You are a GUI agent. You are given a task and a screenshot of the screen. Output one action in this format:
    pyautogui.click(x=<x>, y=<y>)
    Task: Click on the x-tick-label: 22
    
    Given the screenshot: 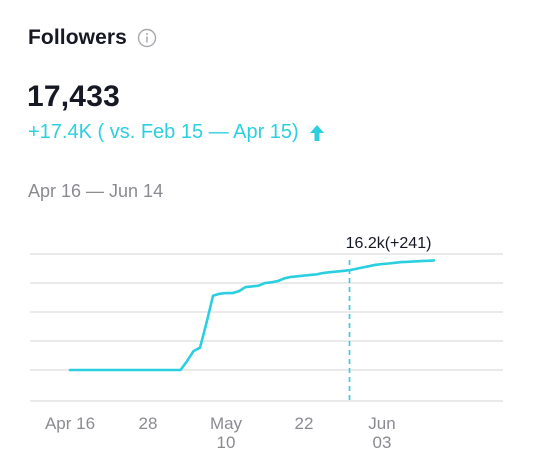 What is the action you would take?
    pyautogui.click(x=304, y=423)
    